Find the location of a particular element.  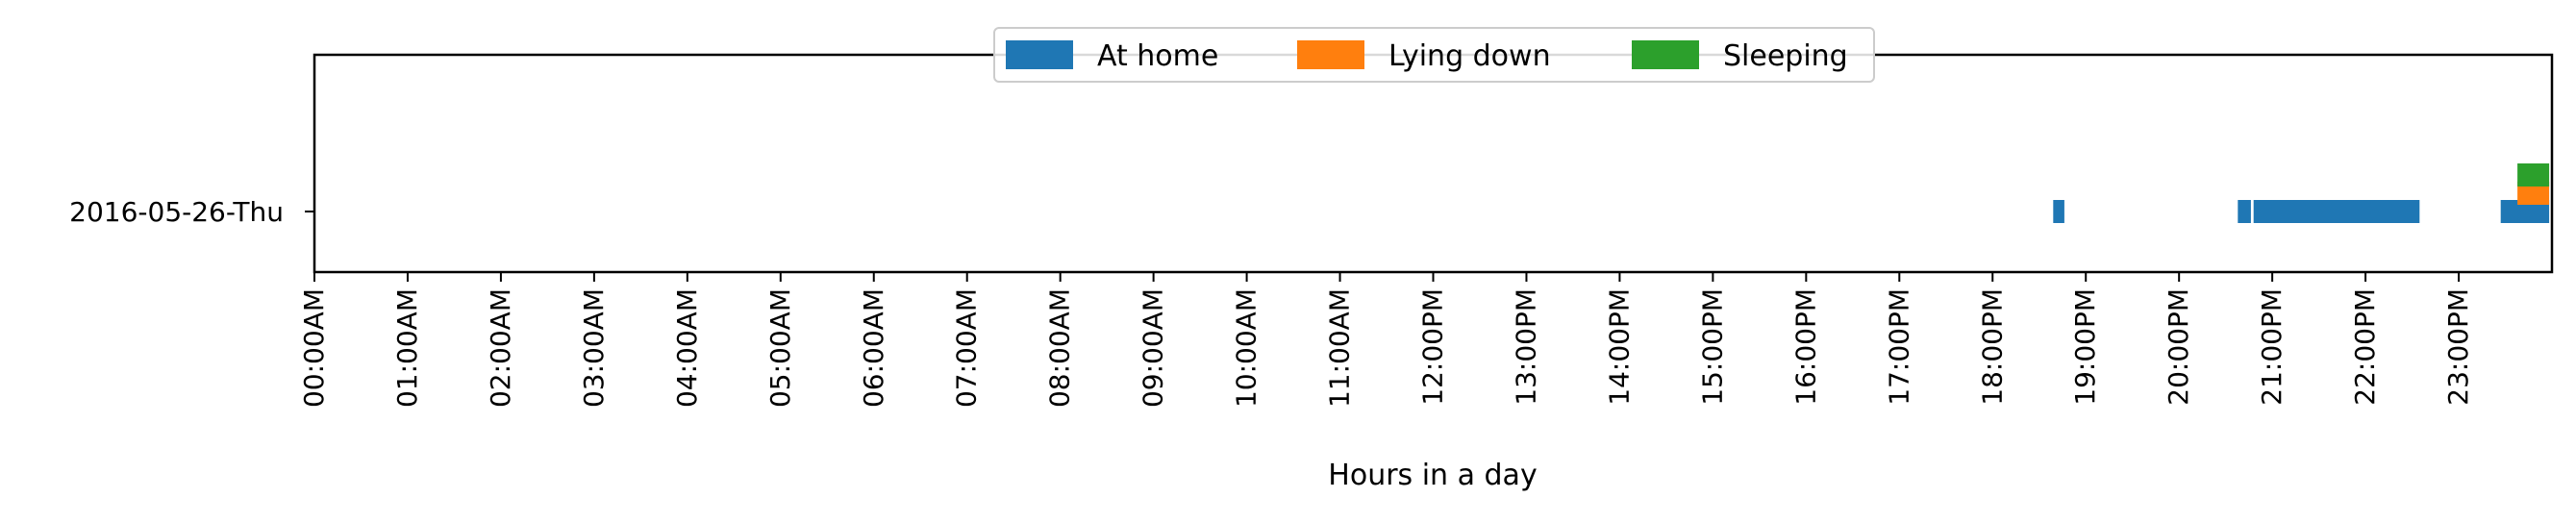

x-tick-label: 13:00PM is located at coordinates (1525, 347).